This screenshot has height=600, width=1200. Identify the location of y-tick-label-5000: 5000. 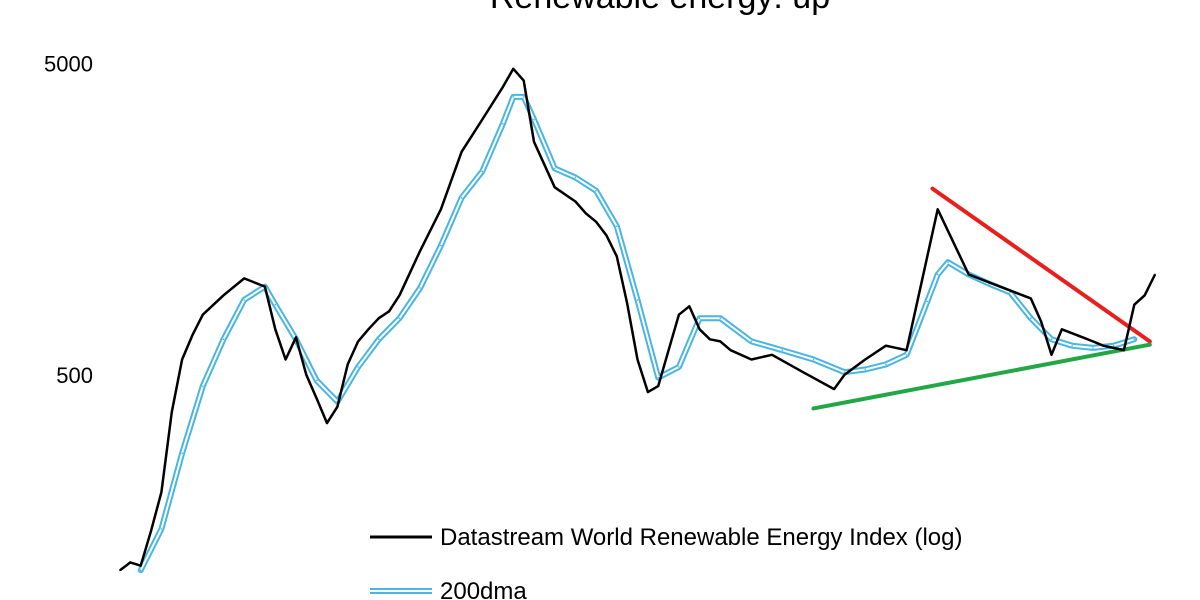
(68, 63).